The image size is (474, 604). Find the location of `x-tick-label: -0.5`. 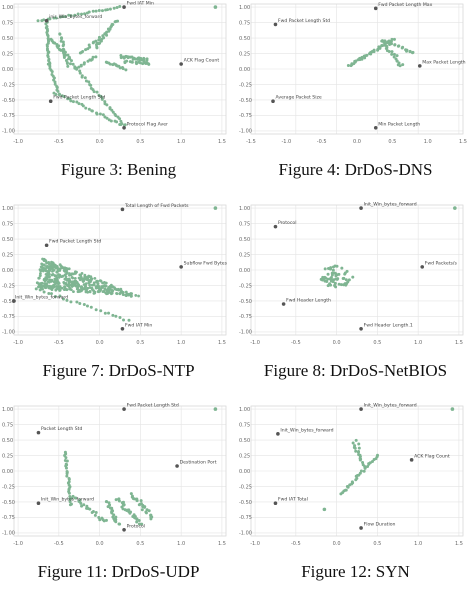

x-tick-label: -0.5 is located at coordinates (59, 142).